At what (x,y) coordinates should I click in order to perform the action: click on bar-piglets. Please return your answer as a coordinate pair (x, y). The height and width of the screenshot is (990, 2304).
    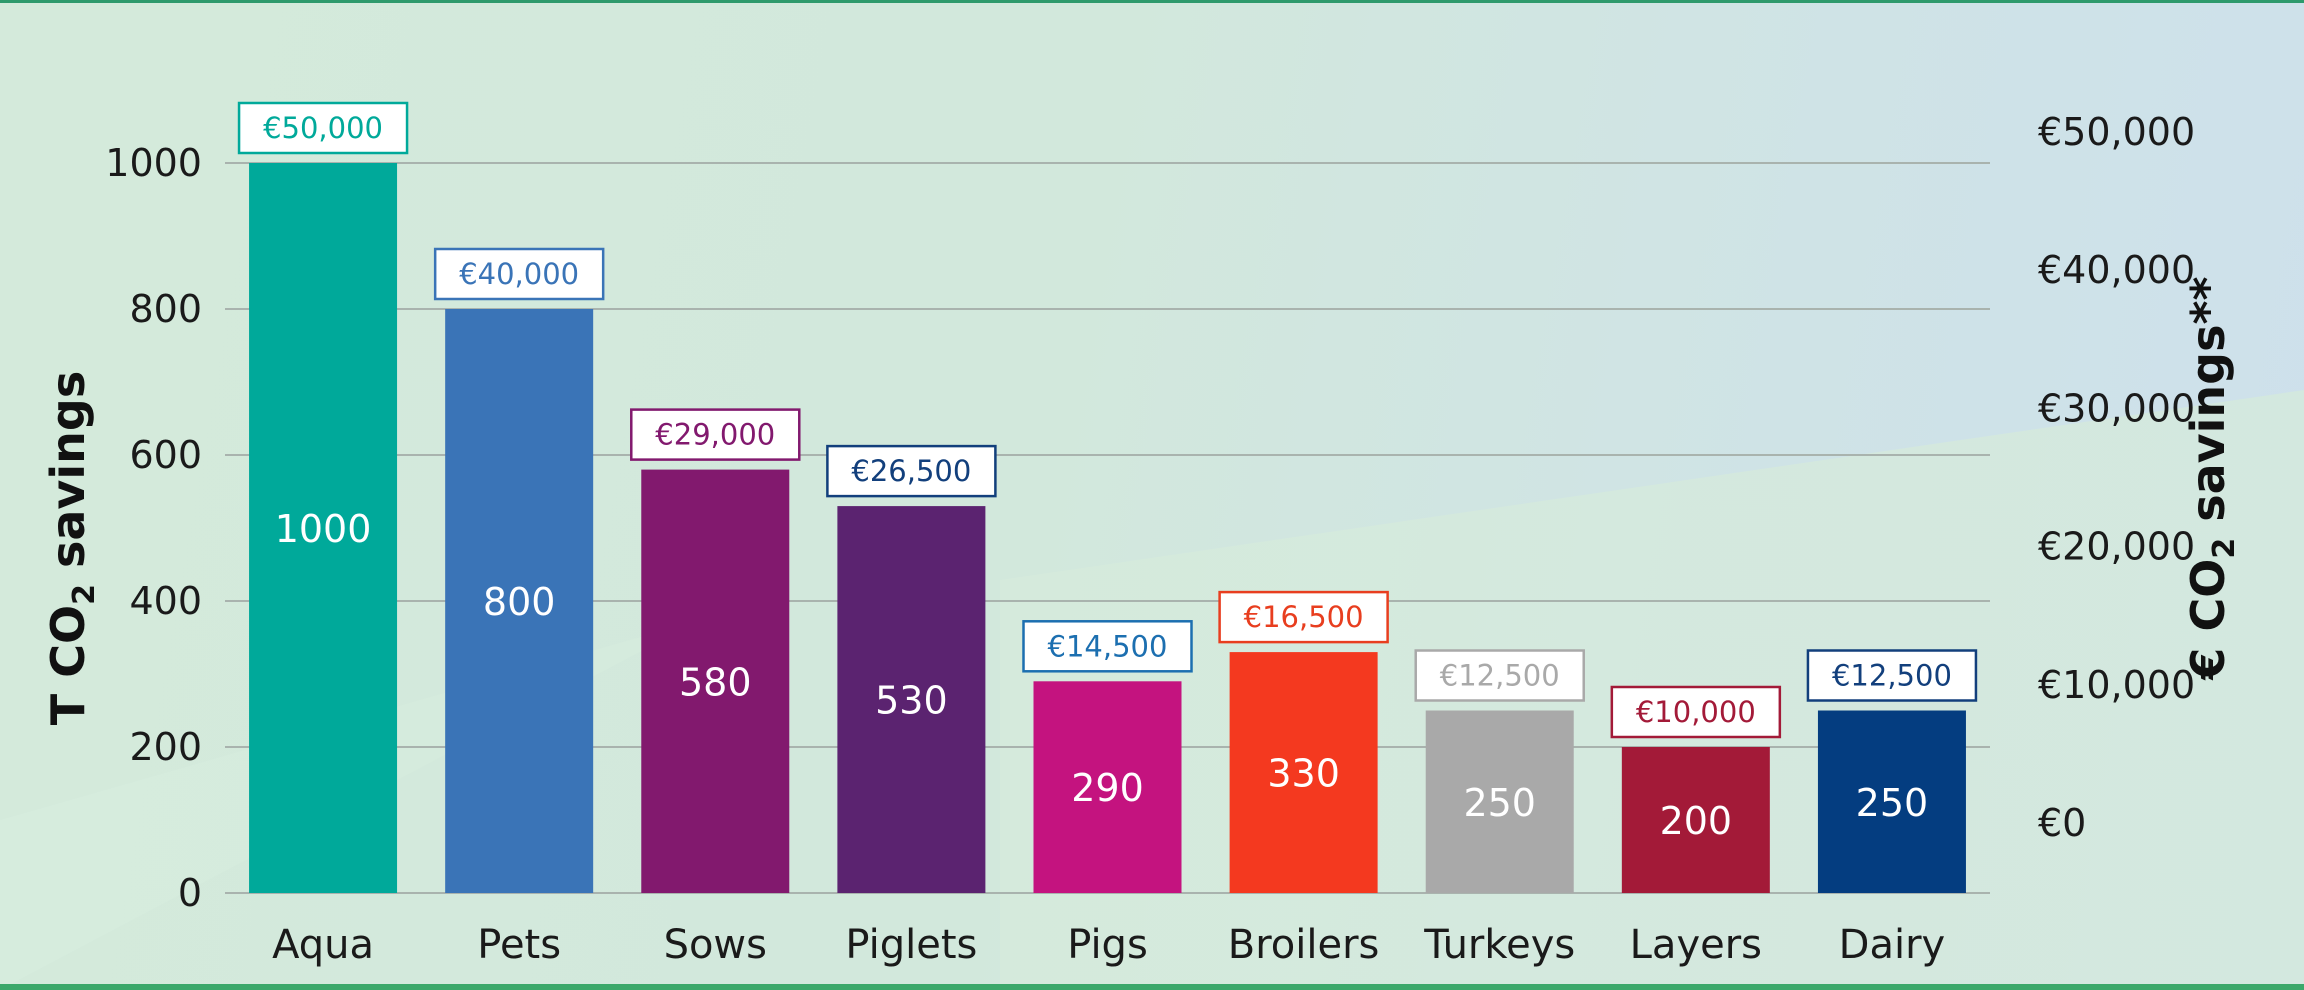
    Looking at the image, I should click on (911, 699).